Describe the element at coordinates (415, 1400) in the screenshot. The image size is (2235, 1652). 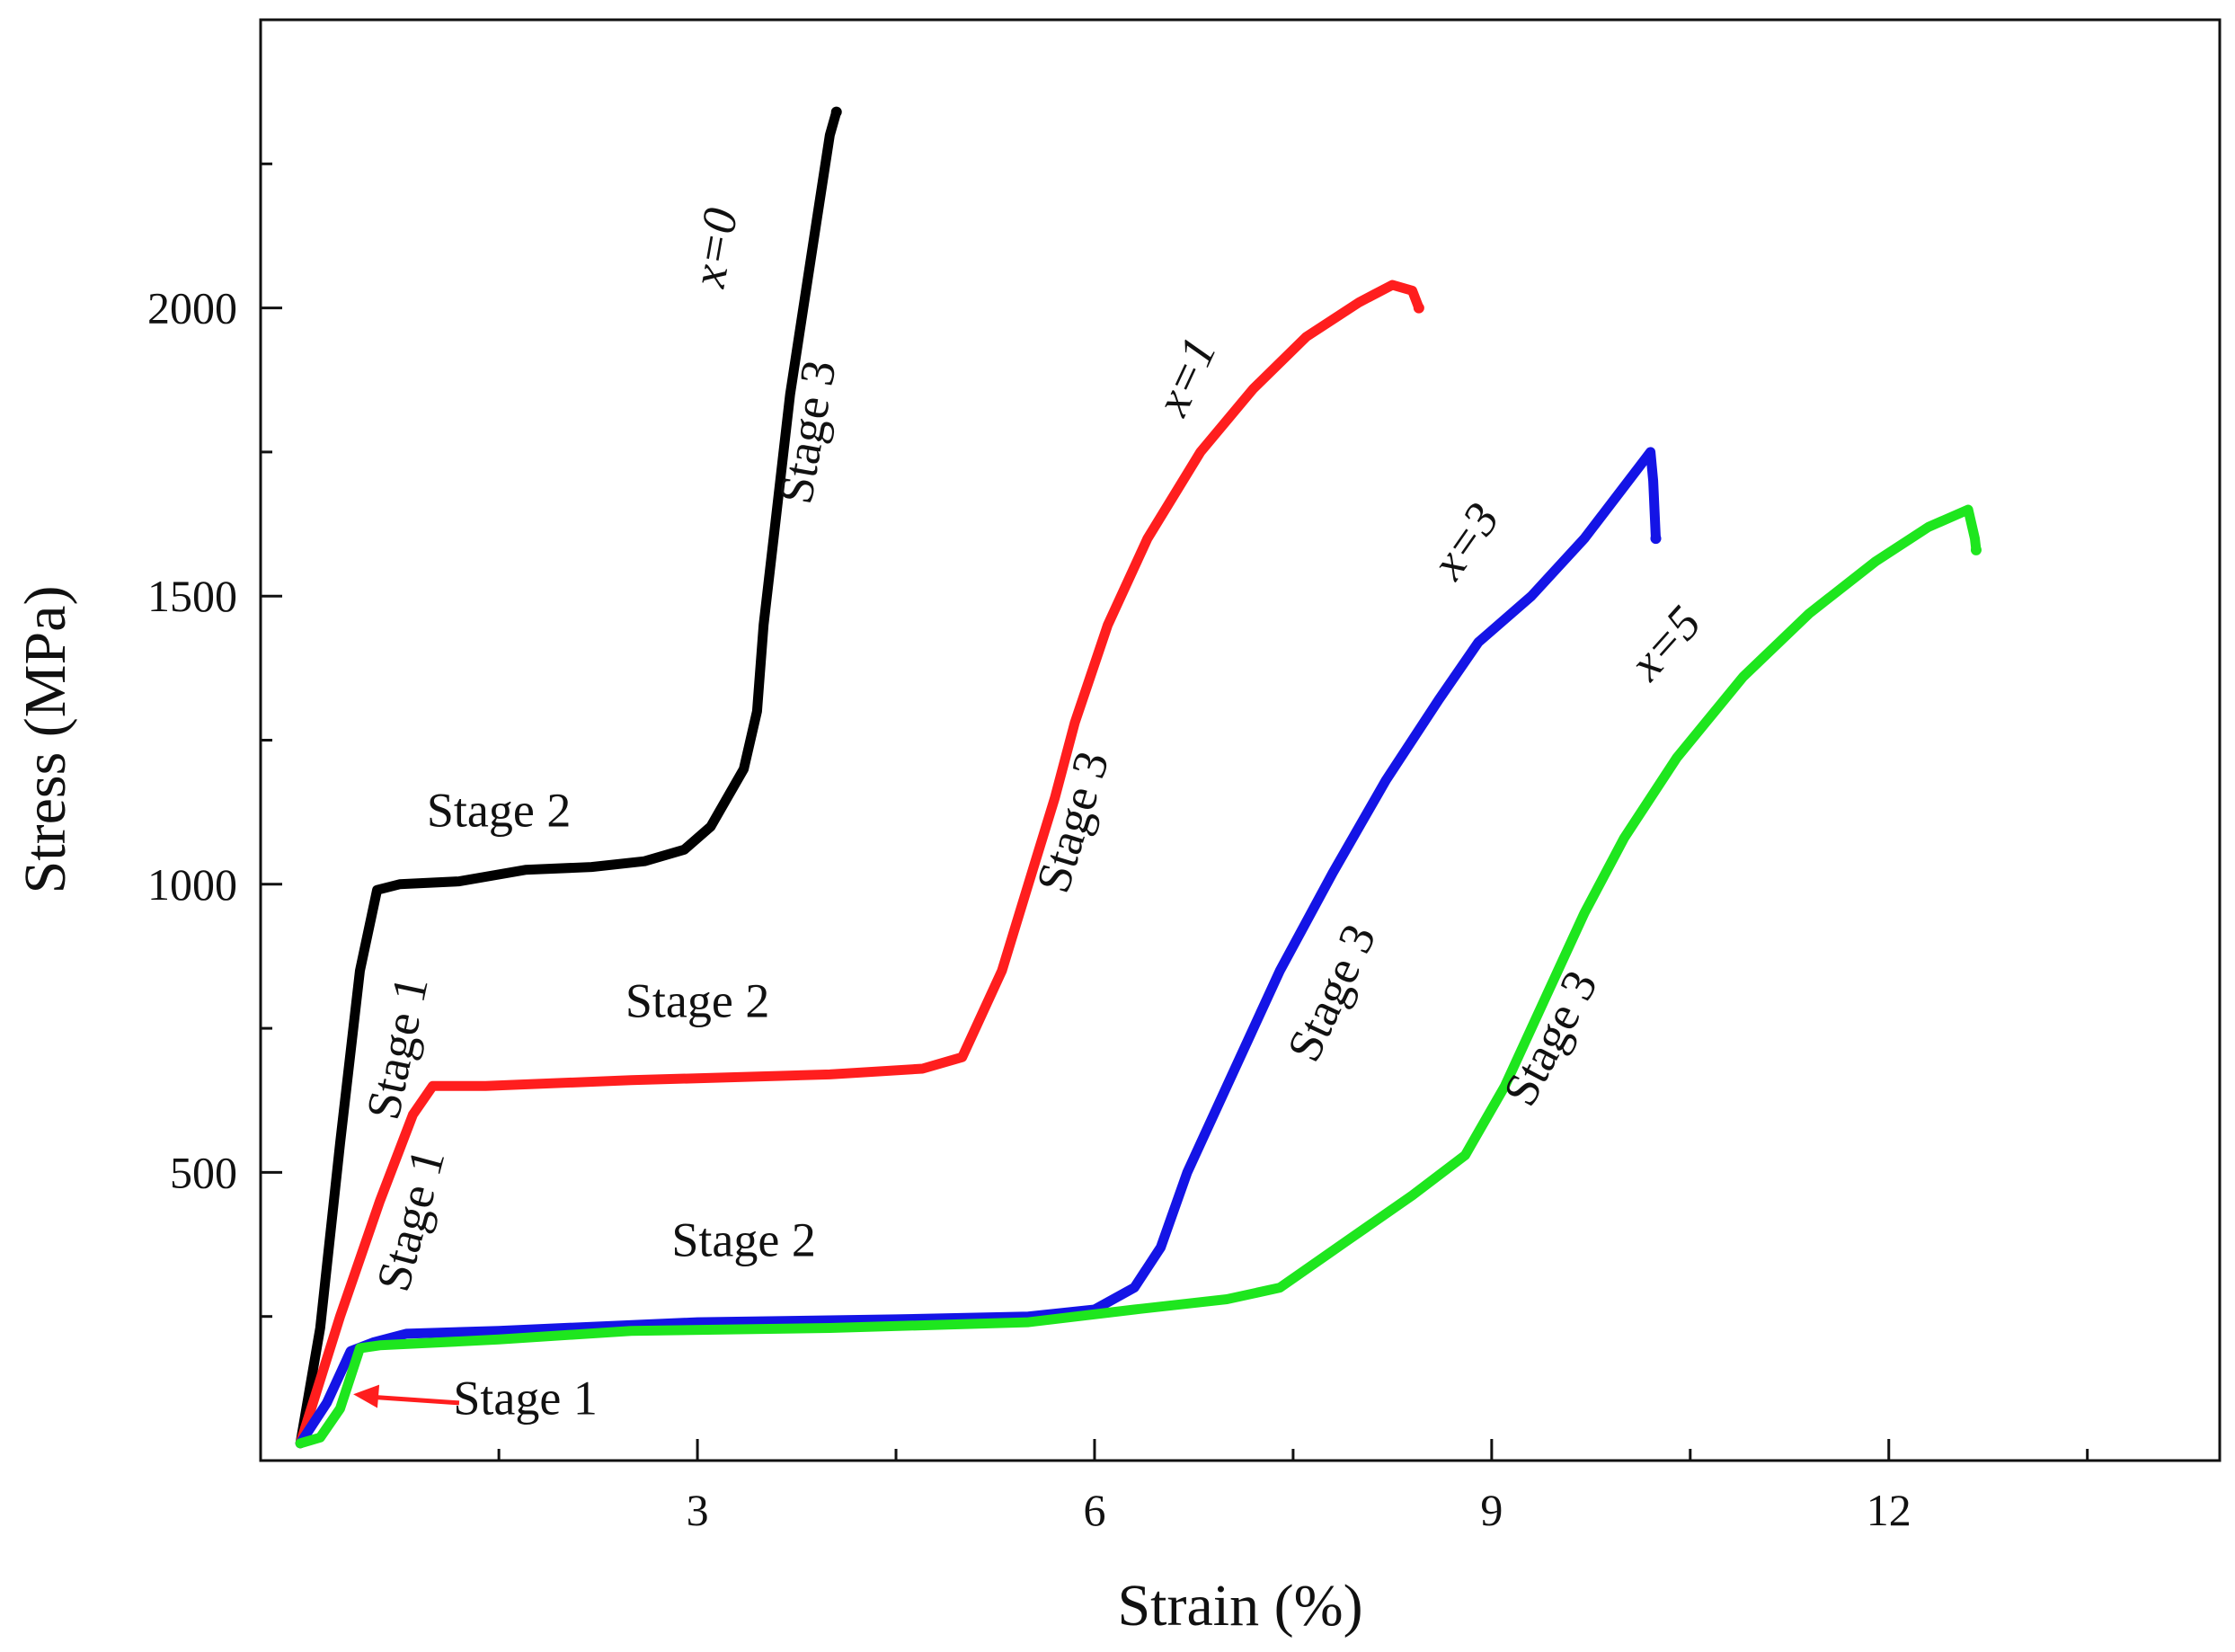
I see `arrow-shaft` at that location.